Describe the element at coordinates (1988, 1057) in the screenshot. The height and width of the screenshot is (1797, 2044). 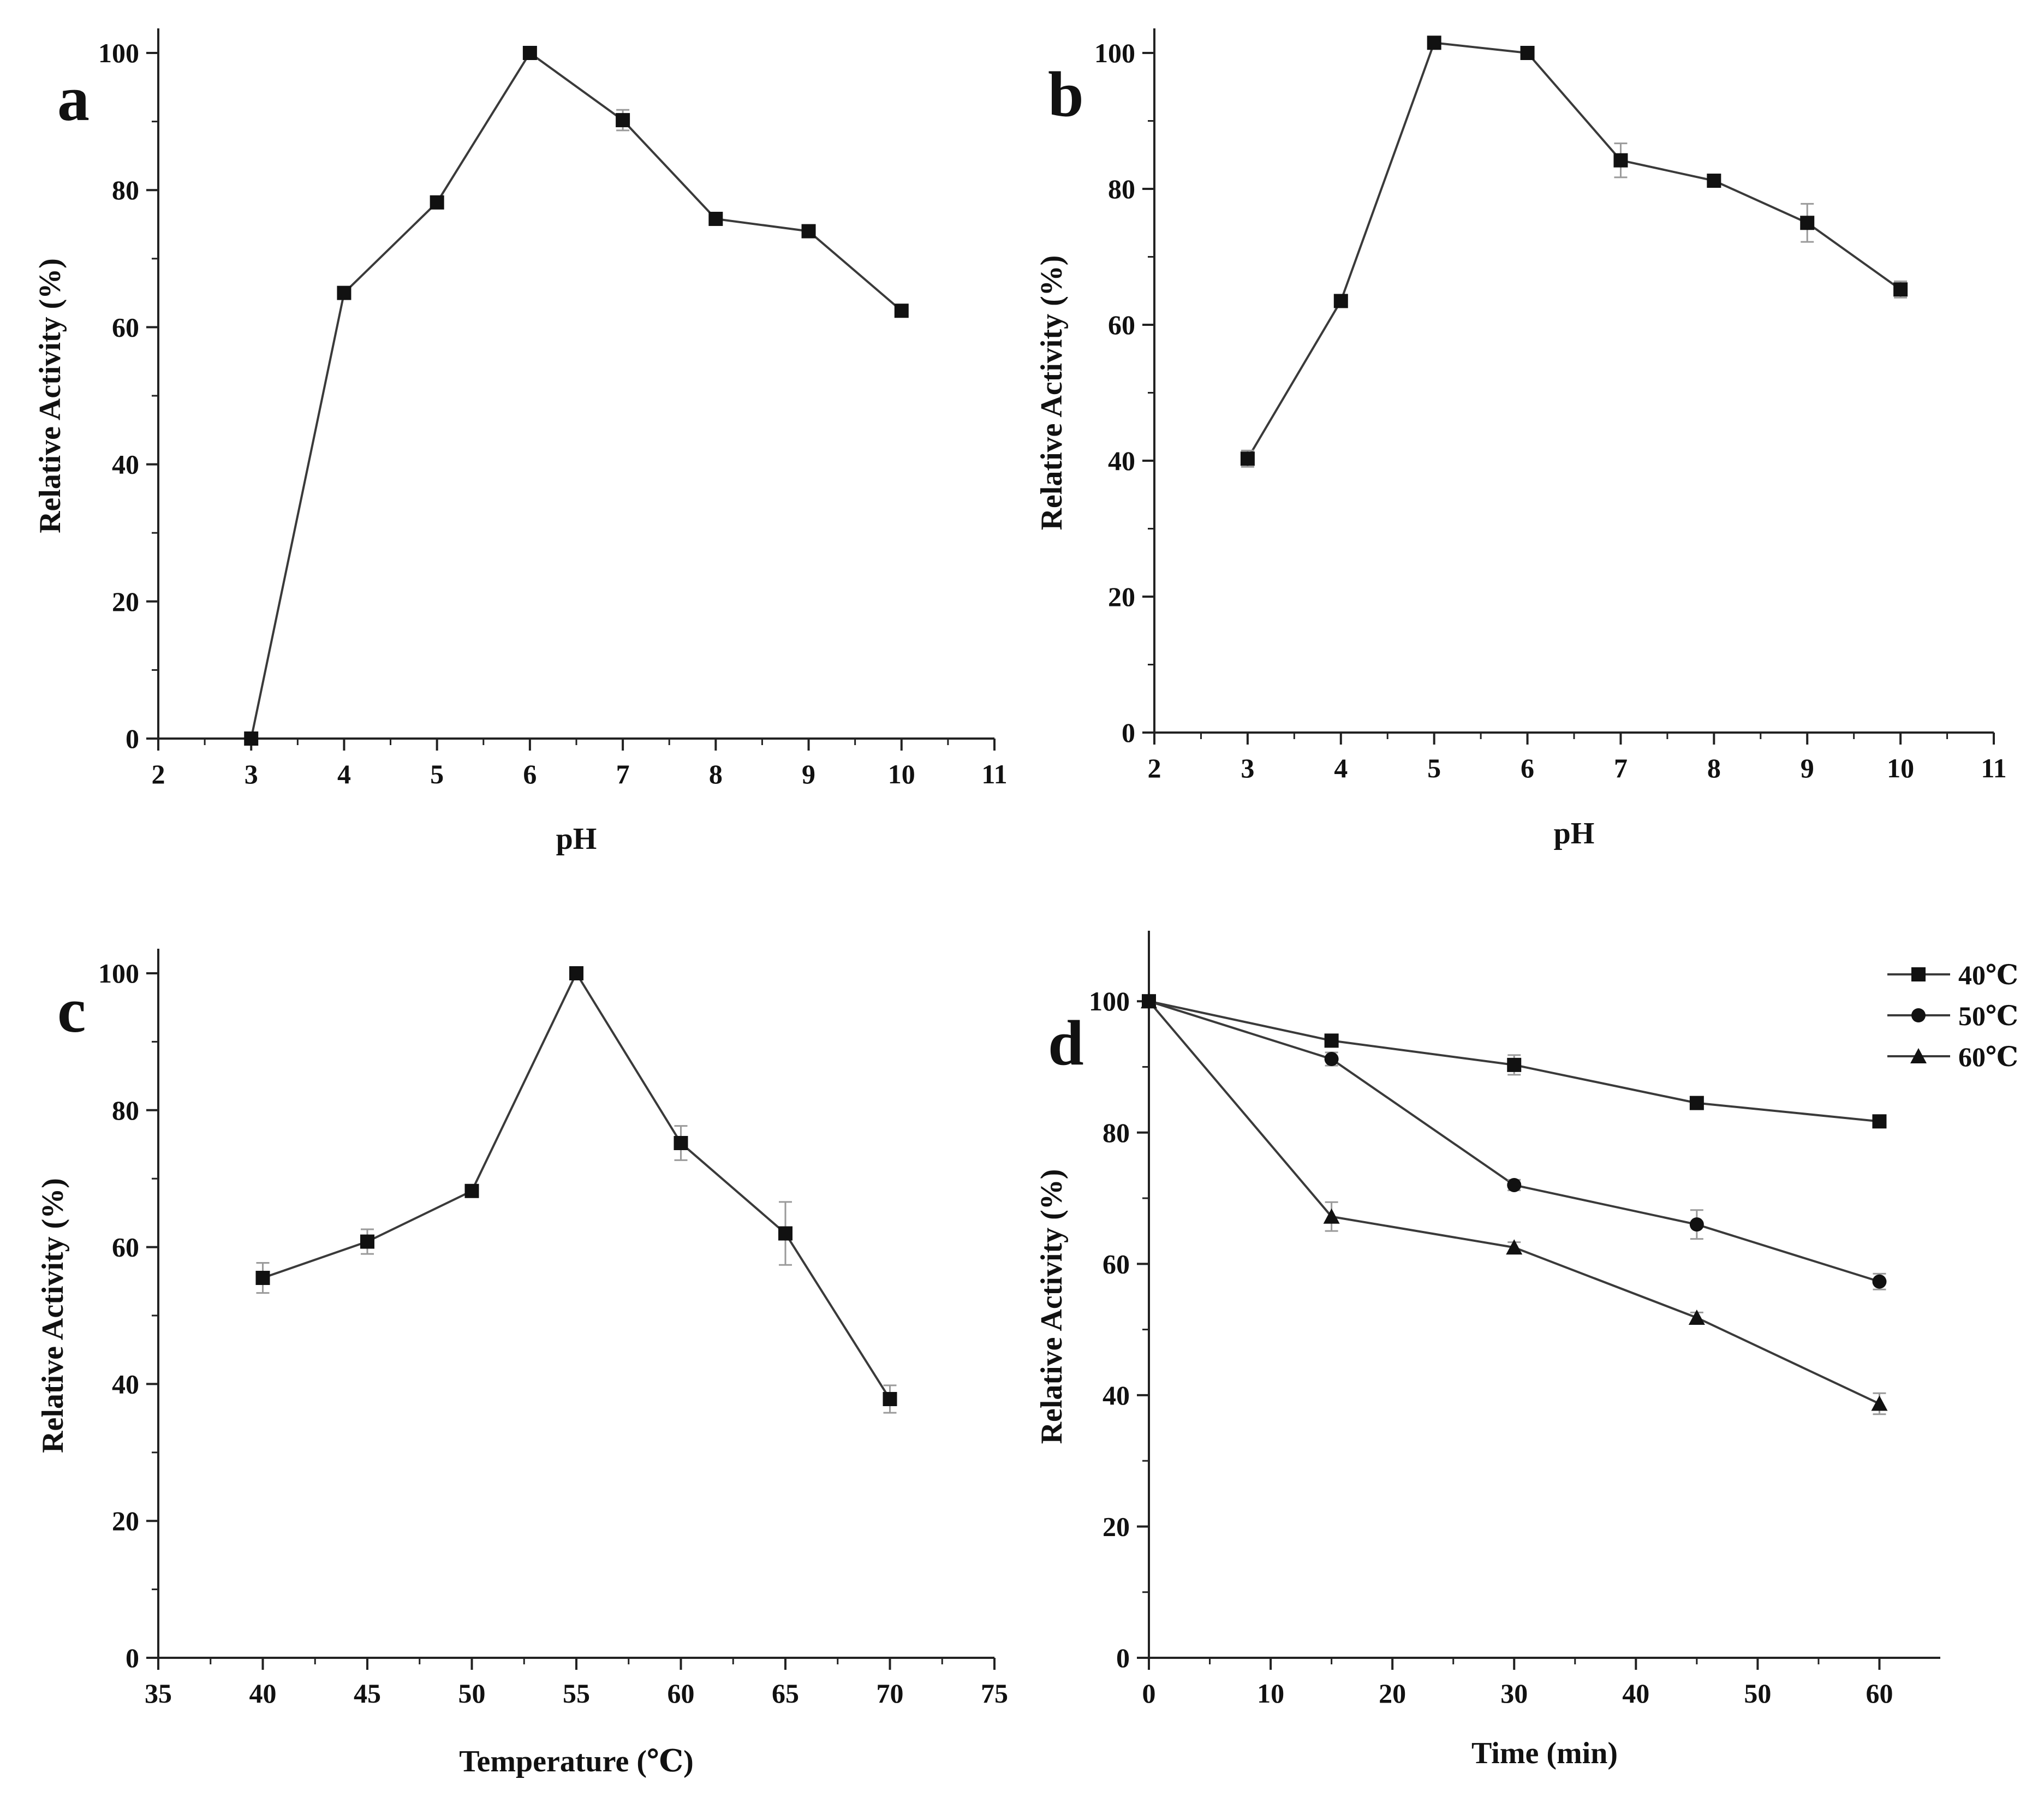
I see `legend-label: 60℃` at that location.